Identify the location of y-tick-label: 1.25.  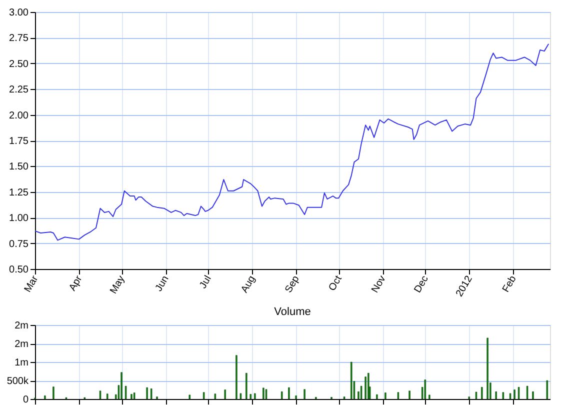
(19, 192).